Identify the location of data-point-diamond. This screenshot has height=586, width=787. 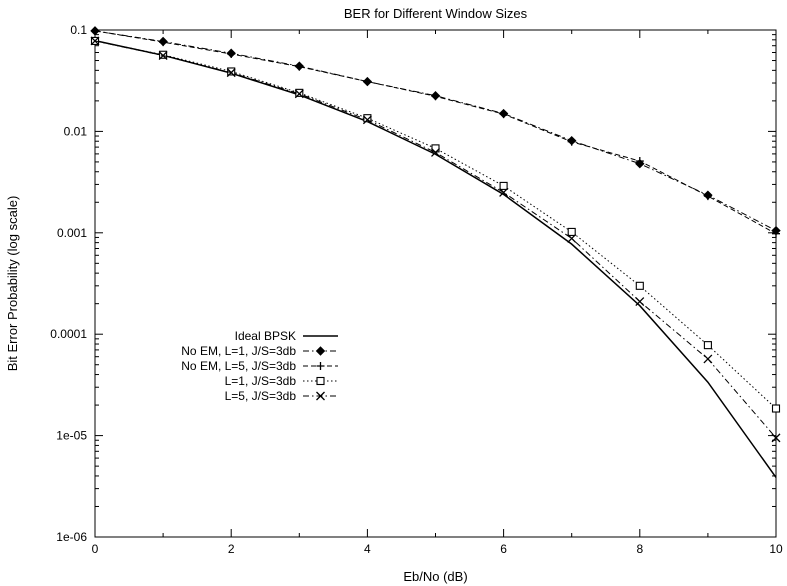
(320, 351).